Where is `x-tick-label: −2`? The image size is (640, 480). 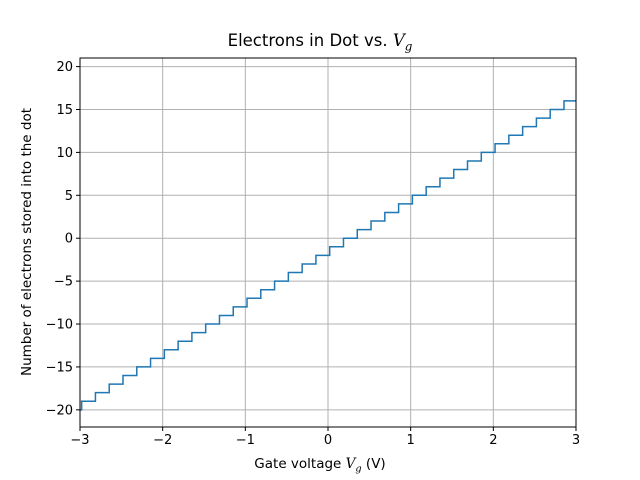 x-tick-label: −2 is located at coordinates (162, 440).